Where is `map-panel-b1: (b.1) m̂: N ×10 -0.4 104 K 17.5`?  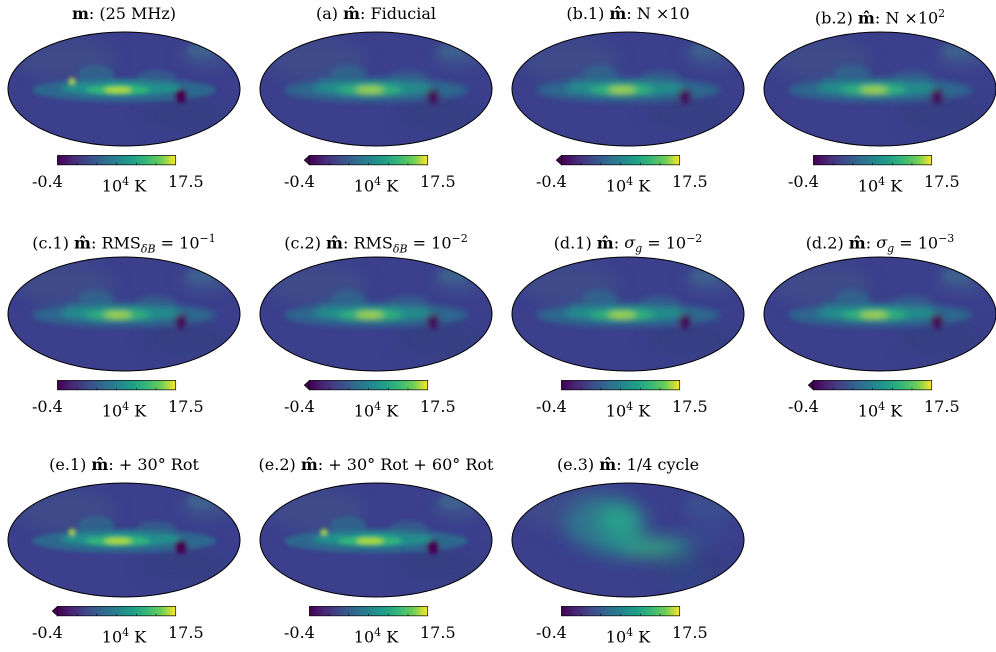
map-panel-b1: (b.1) m̂: N ×10 -0.4 104 K 17.5 is located at coordinates (628, 97).